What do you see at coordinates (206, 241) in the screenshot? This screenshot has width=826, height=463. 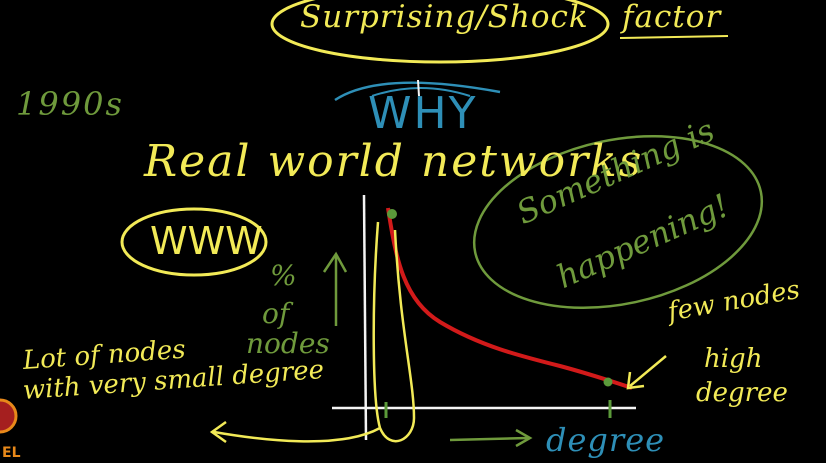 I see `www-note: WWW` at bounding box center [206, 241].